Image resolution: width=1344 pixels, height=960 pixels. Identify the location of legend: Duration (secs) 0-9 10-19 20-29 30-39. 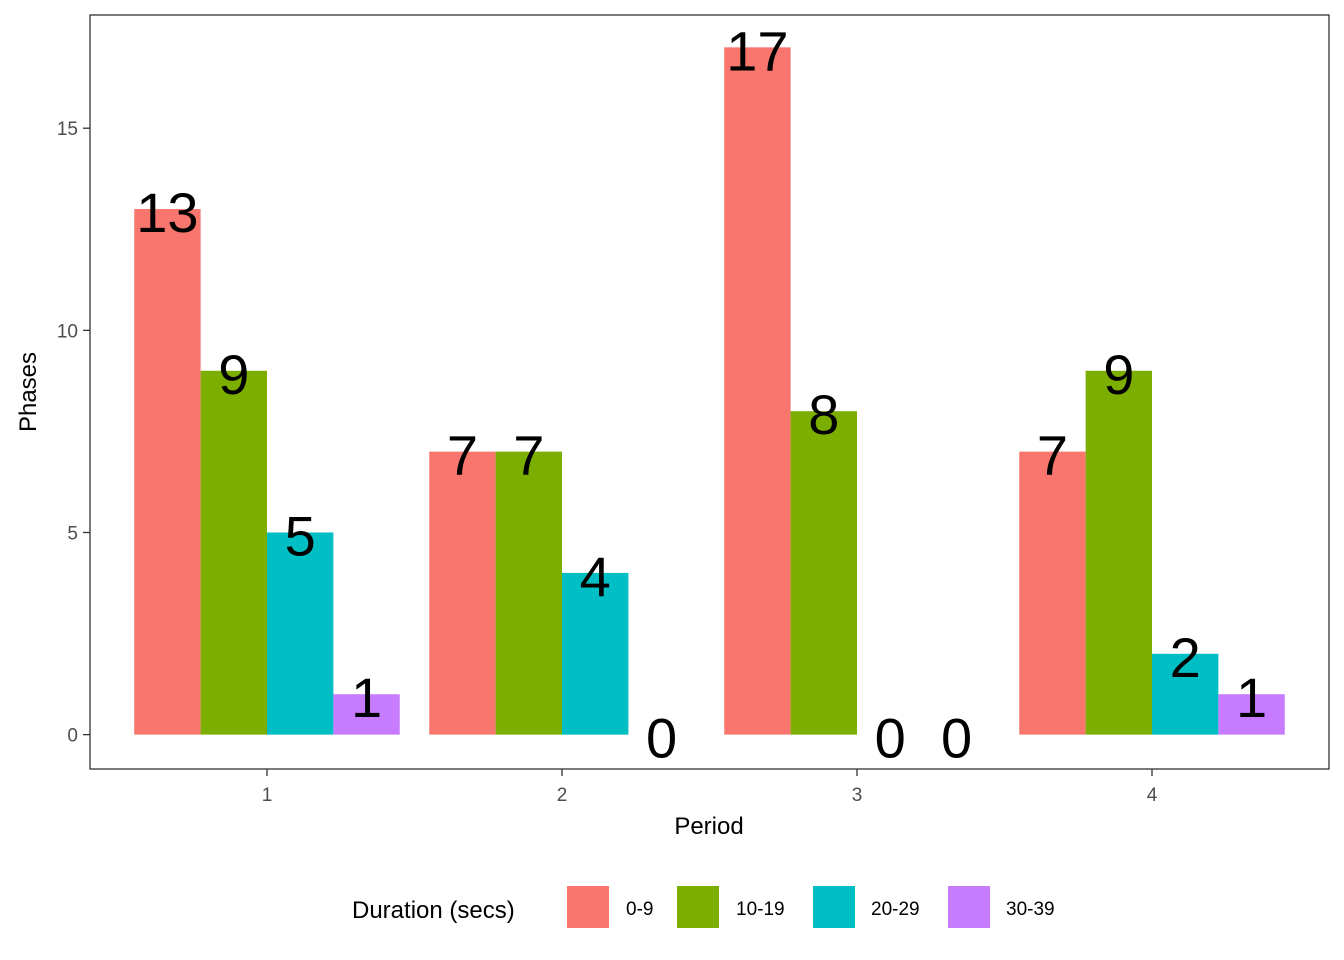
(703, 907).